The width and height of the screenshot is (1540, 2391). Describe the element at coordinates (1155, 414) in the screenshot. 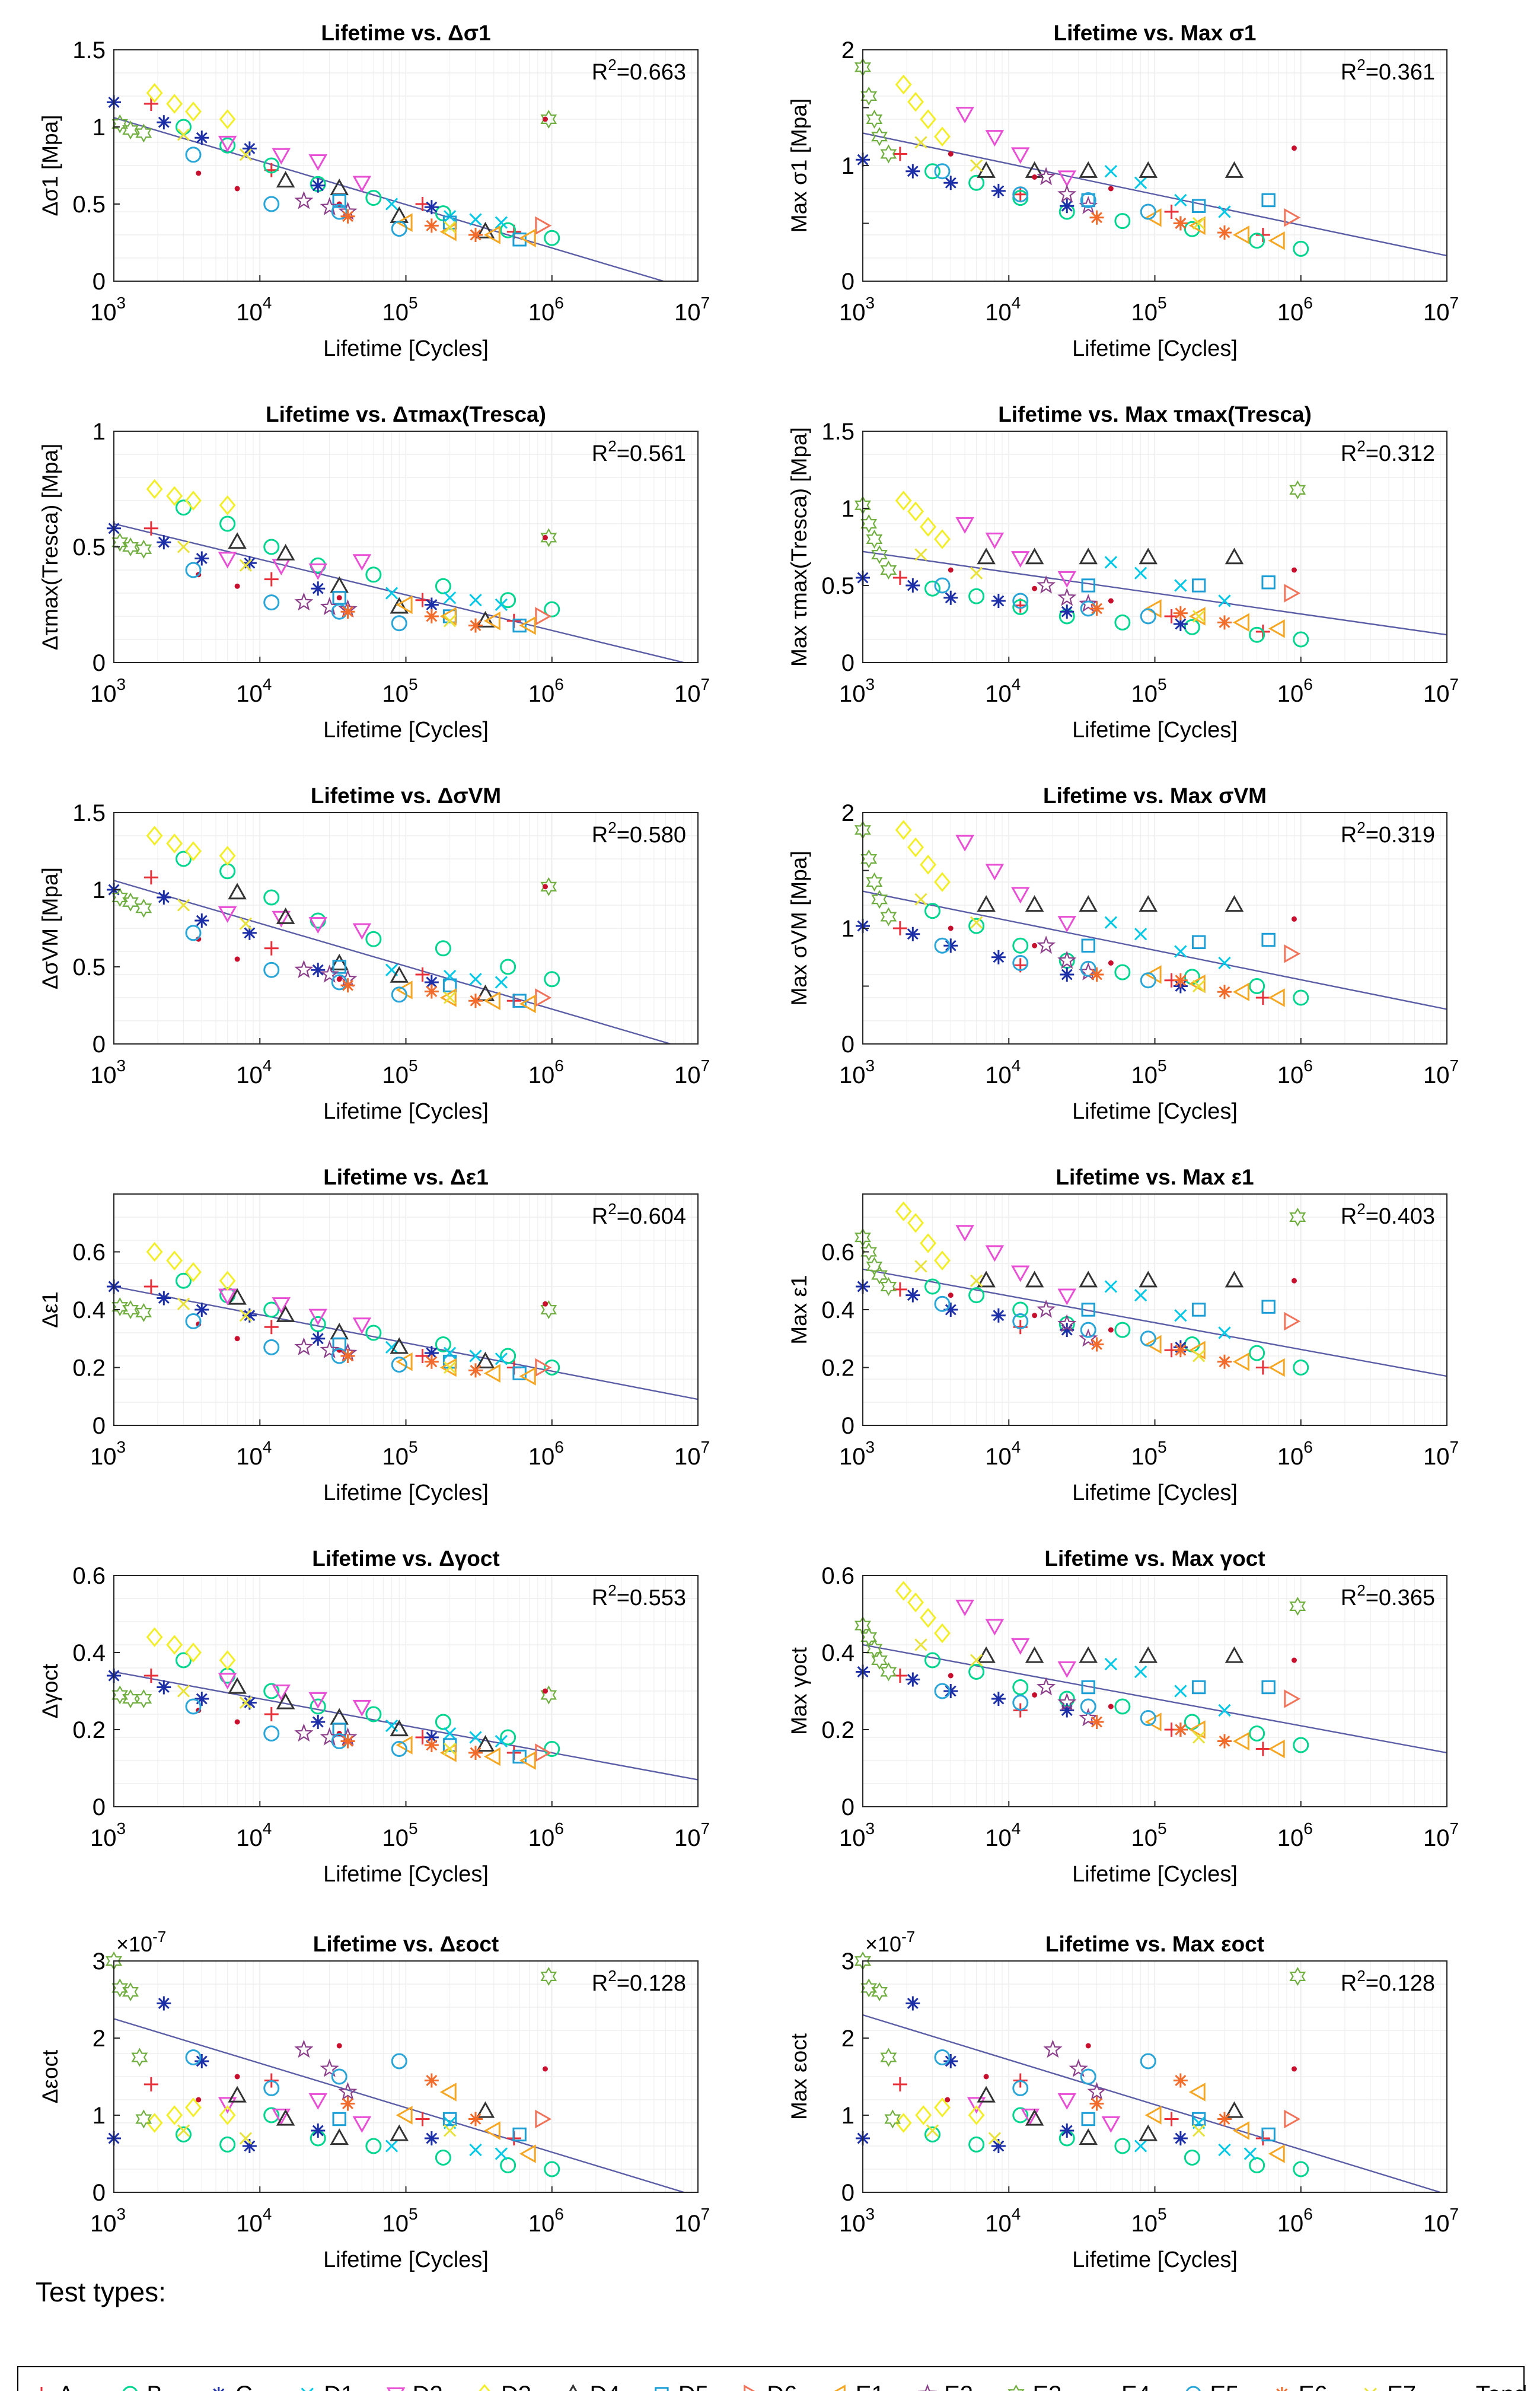

I see `chart-title: Lifetime vs. Max τmax(Tresca)` at that location.